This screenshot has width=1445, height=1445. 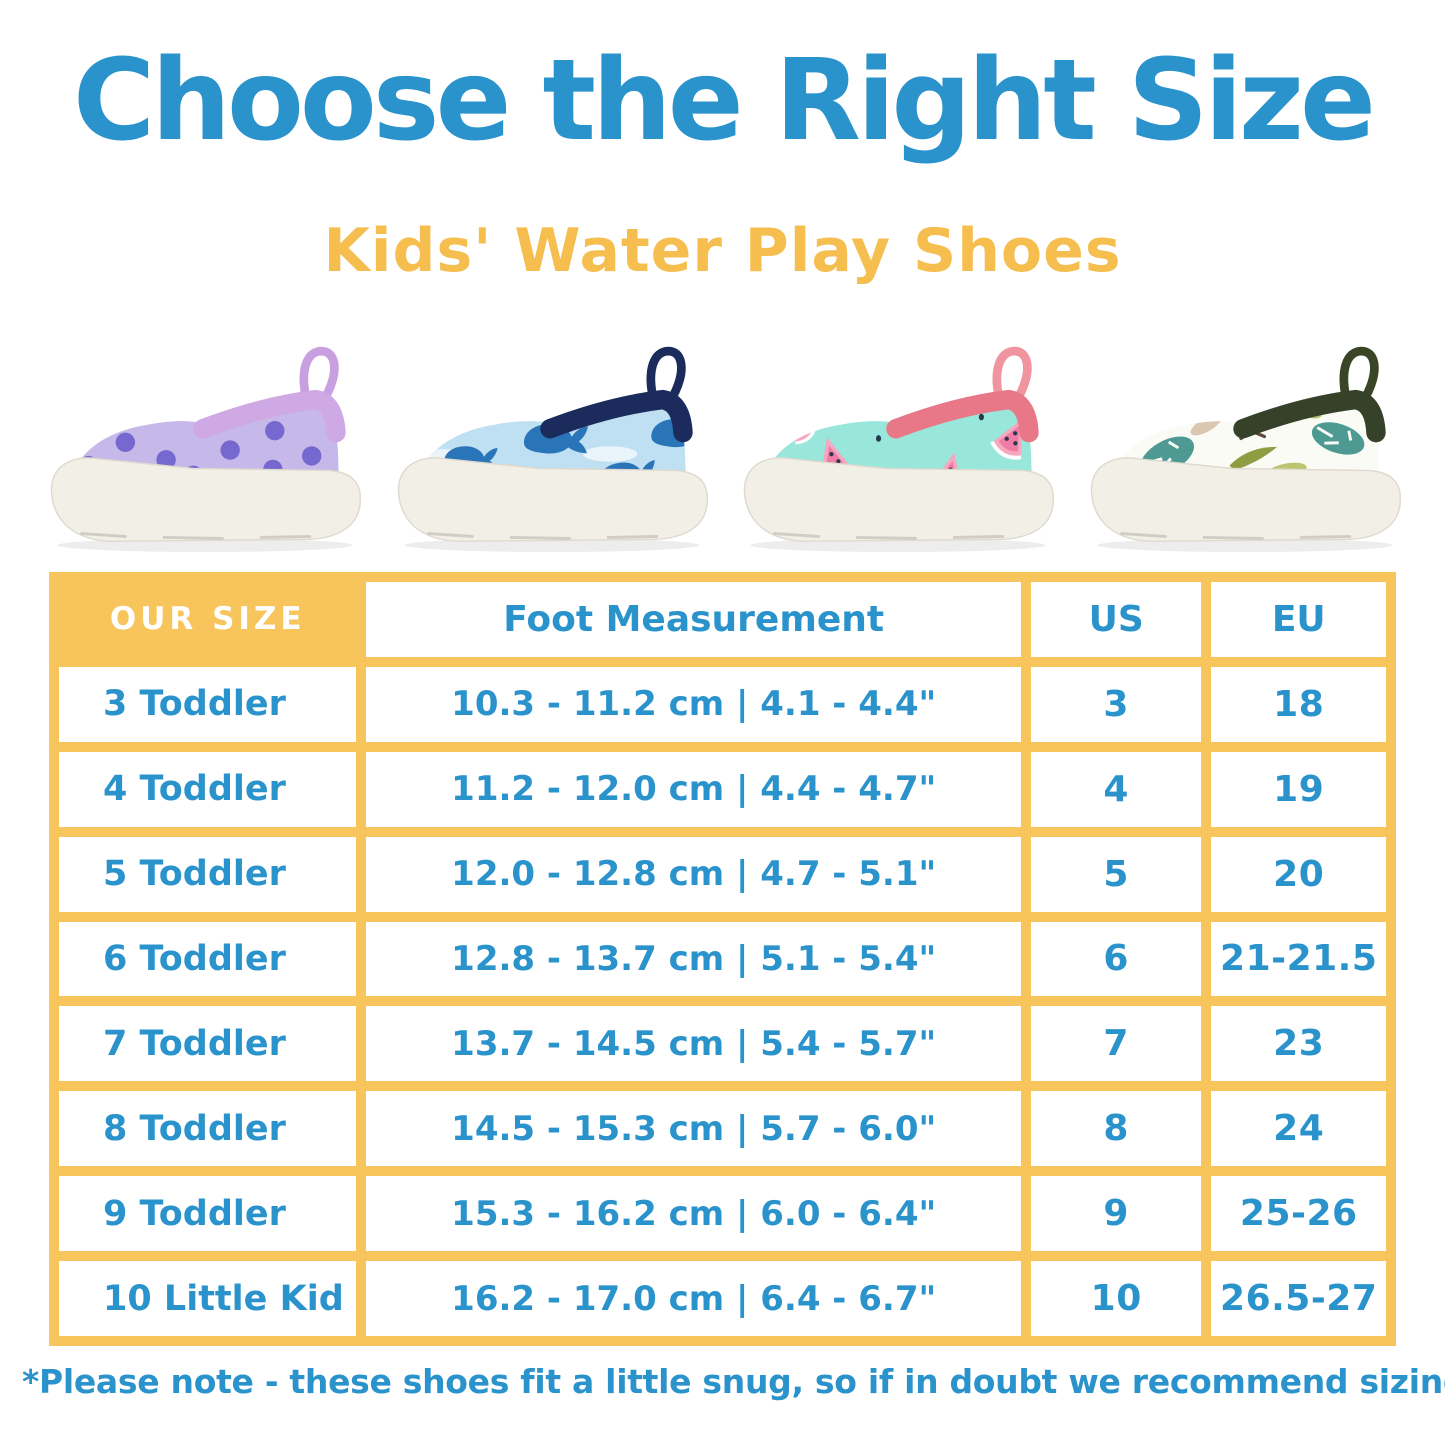 What do you see at coordinates (1245, 449) in the screenshot?
I see `shoe-tropical-leaf-image` at bounding box center [1245, 449].